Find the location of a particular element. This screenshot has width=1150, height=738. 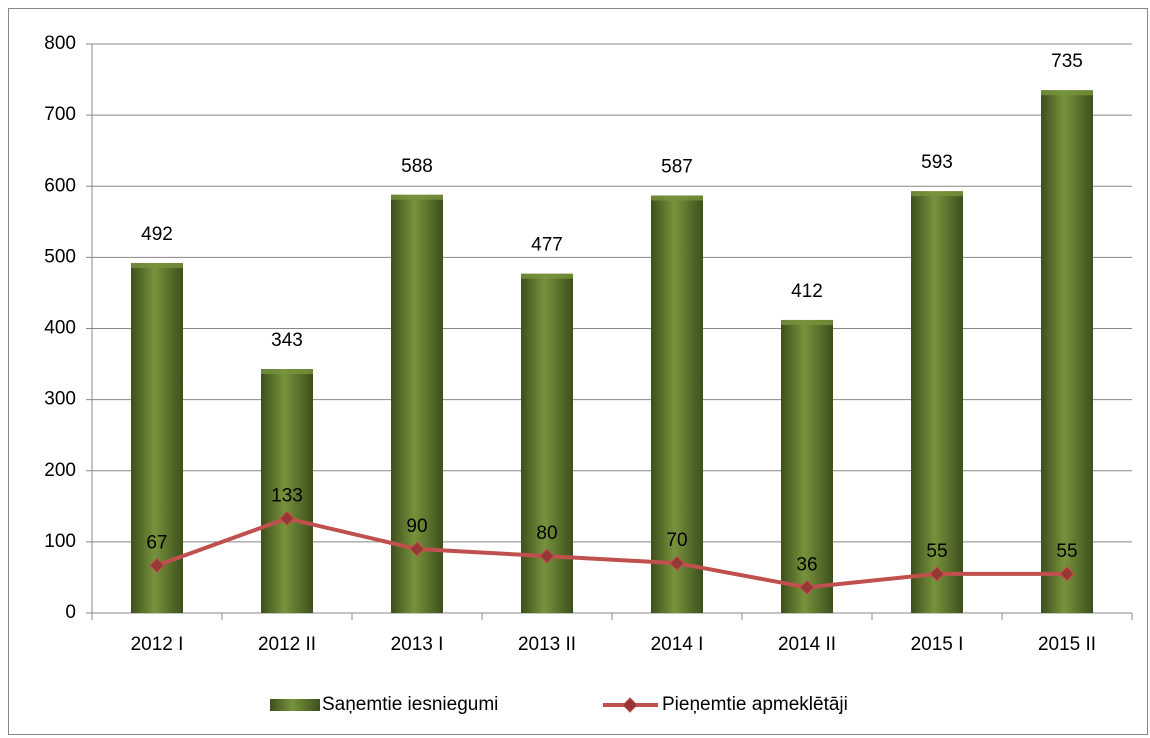

data-label: 70 is located at coordinates (676, 540).